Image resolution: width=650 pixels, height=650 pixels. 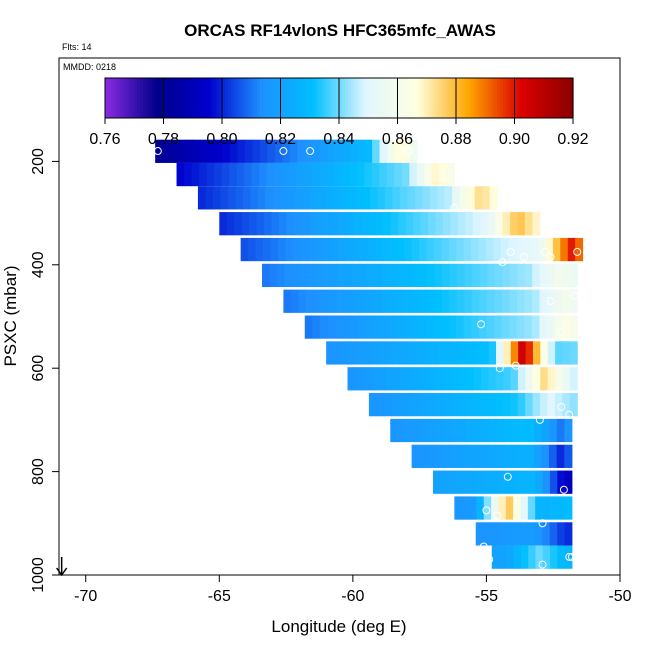 What do you see at coordinates (353, 590) in the screenshot?
I see `x-axis: -70 -65 -60 -55 -50` at bounding box center [353, 590].